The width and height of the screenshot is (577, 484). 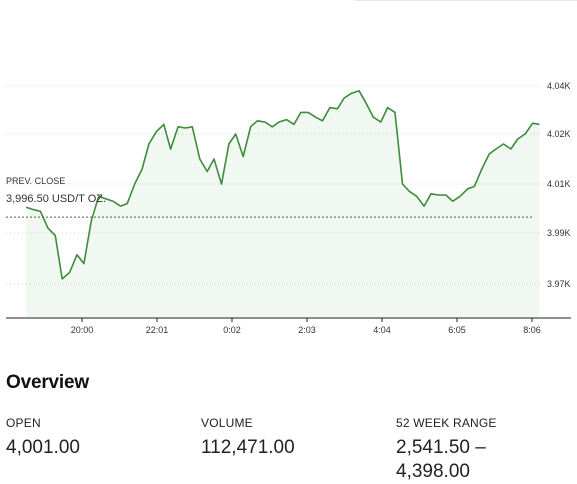 I want to click on stat-52-week-range: 52 WEEK RANGE 2,541.50 – 4,398.00, so click(x=456, y=450).